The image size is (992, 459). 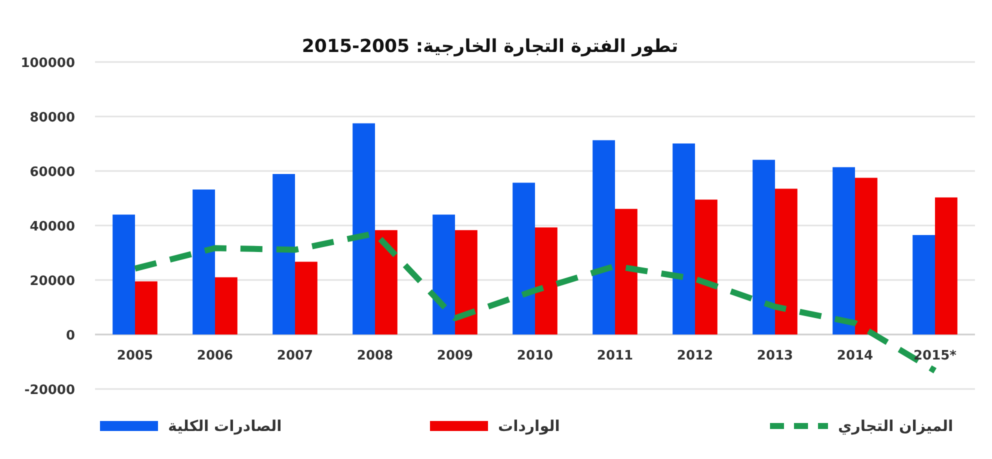 I want to click on y-tick-label: 60000, so click(x=52, y=172).